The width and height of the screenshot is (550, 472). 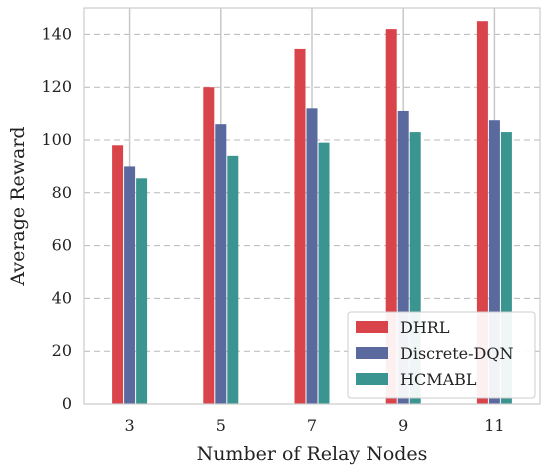 I want to click on y-axis-label: Average Reward, so click(x=18, y=206).